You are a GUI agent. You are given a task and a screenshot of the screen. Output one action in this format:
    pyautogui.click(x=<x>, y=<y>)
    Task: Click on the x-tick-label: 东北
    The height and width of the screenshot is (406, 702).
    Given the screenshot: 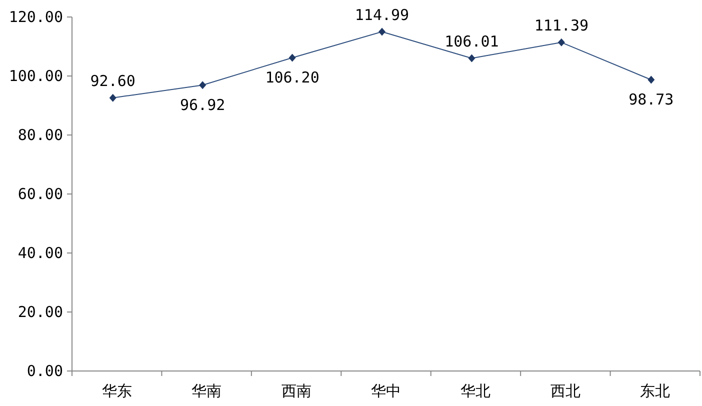 What is the action you would take?
    pyautogui.click(x=655, y=391)
    